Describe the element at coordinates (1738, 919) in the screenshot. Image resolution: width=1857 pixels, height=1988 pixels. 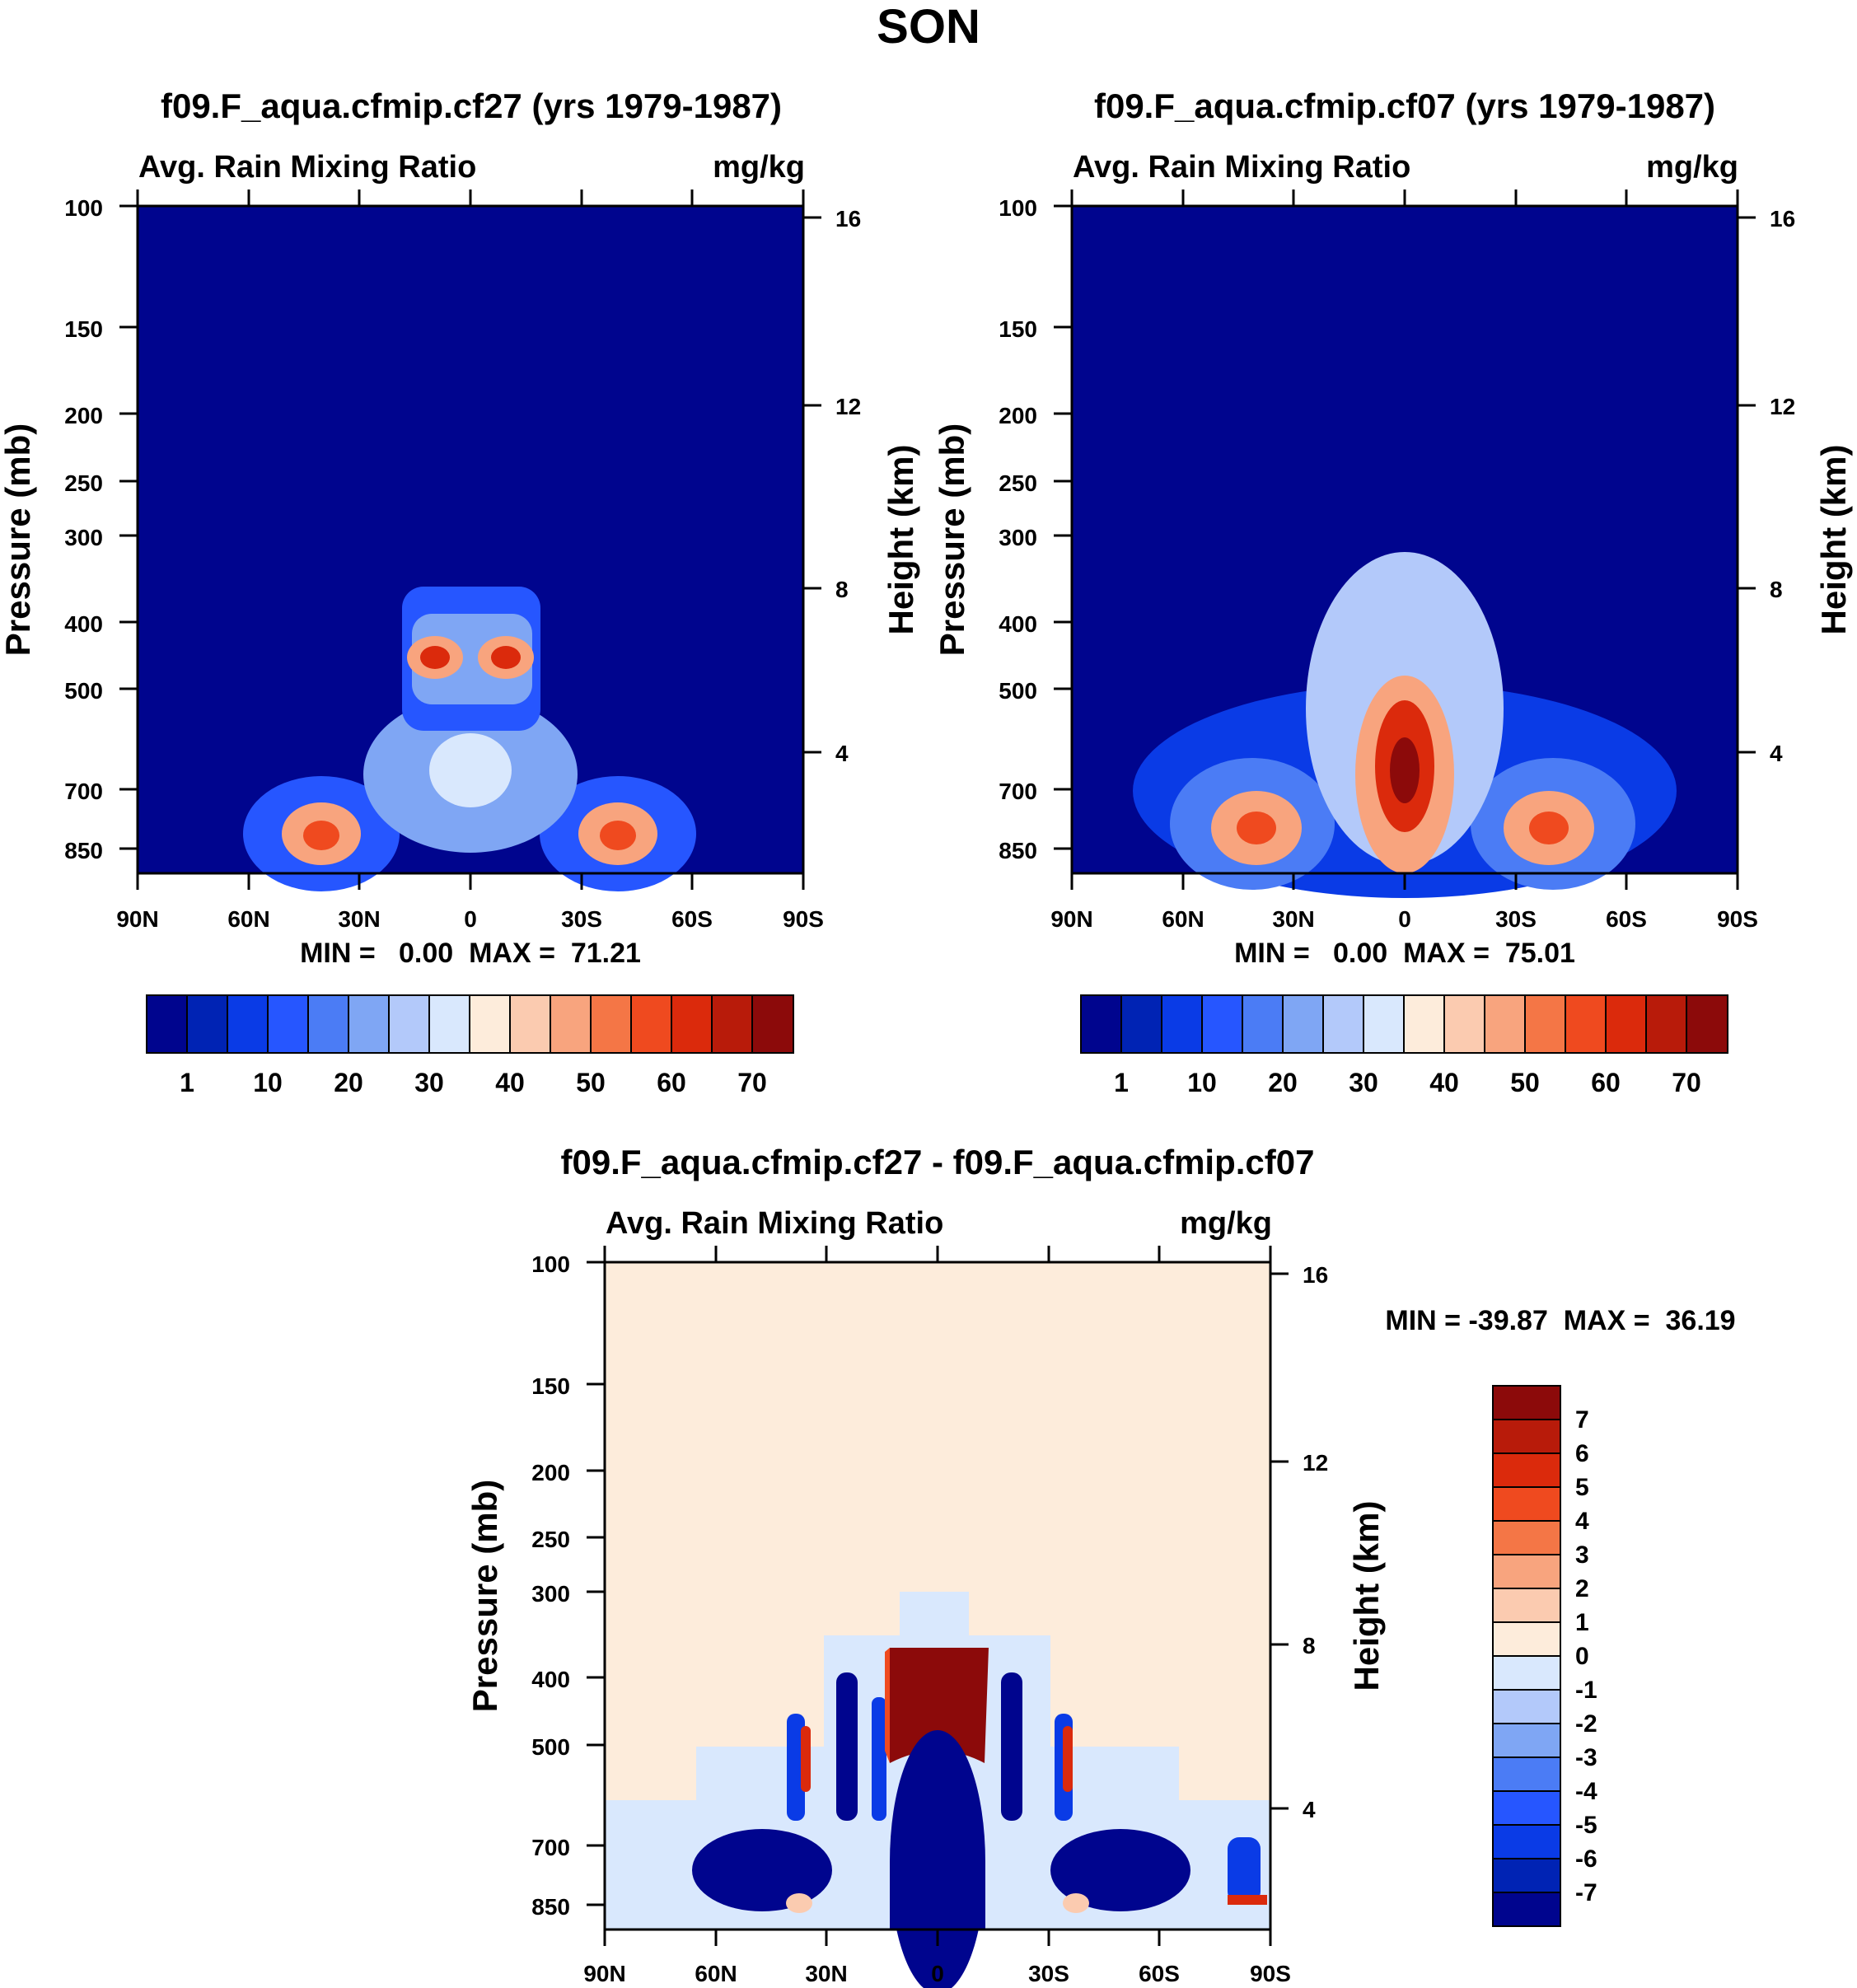
I see `panel-2-xlabel-90s: 90S` at that location.